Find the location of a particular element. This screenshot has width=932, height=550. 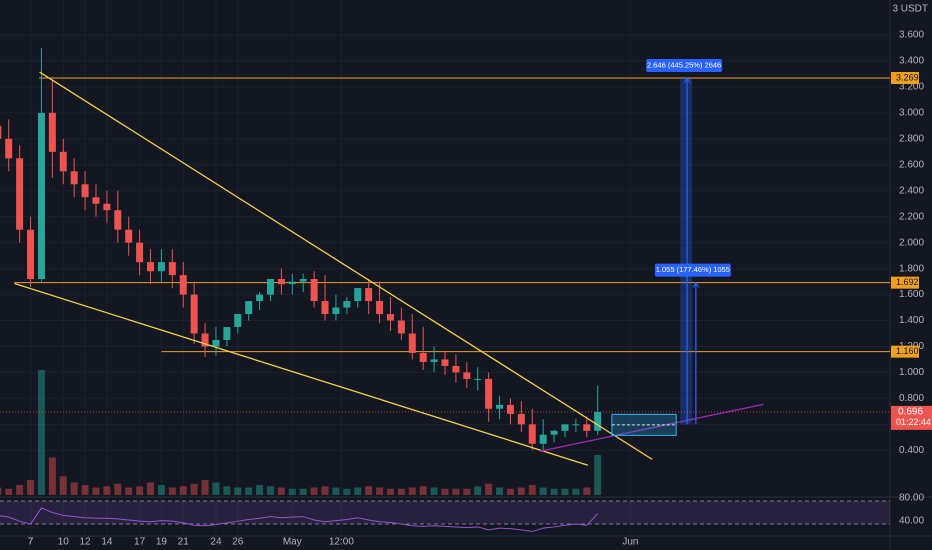

y-tick-label: 3.400 is located at coordinates (911, 61).